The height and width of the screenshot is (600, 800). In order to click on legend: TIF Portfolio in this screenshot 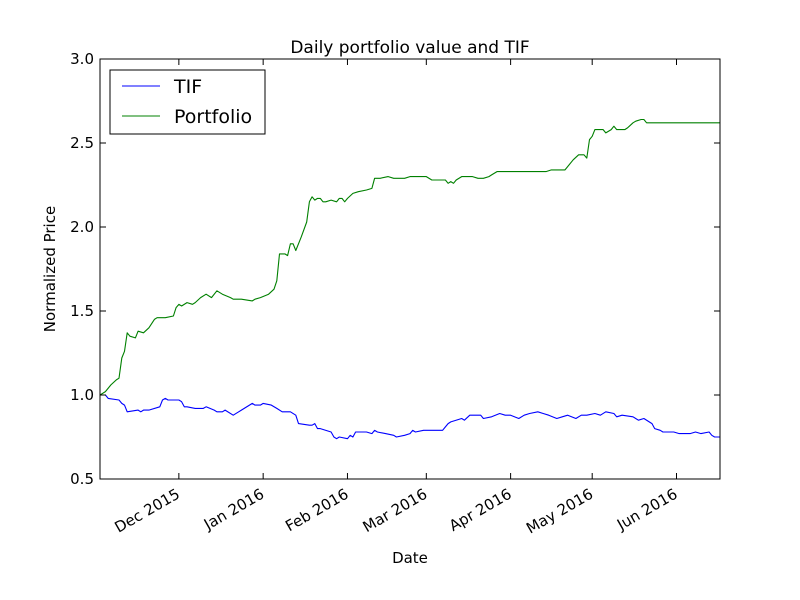, I will do `click(187, 102)`.